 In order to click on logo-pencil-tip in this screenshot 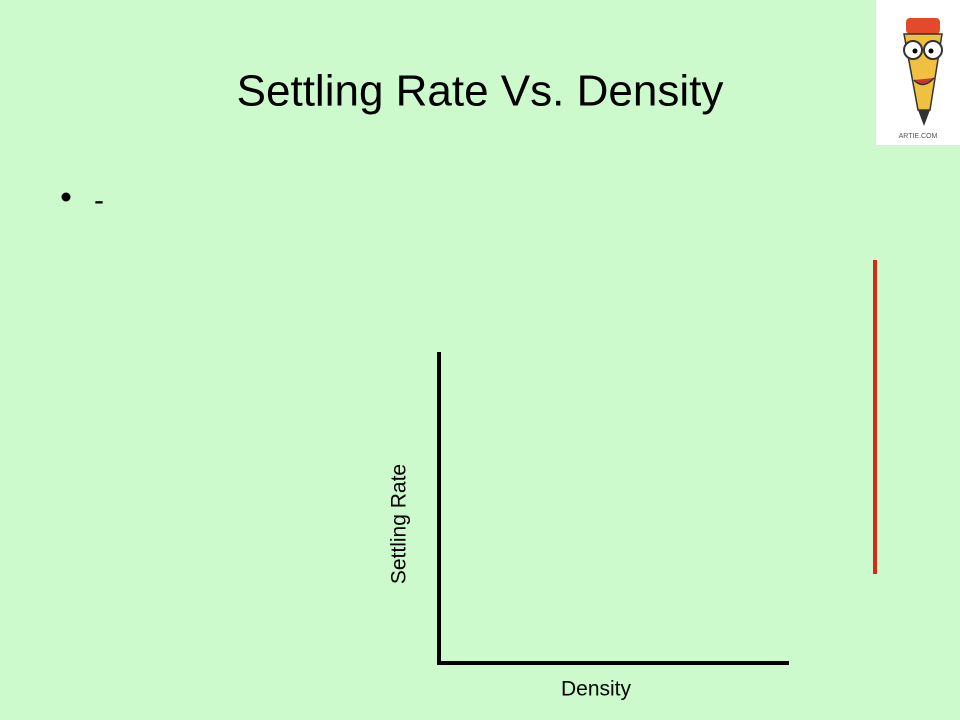, I will do `click(924, 118)`.